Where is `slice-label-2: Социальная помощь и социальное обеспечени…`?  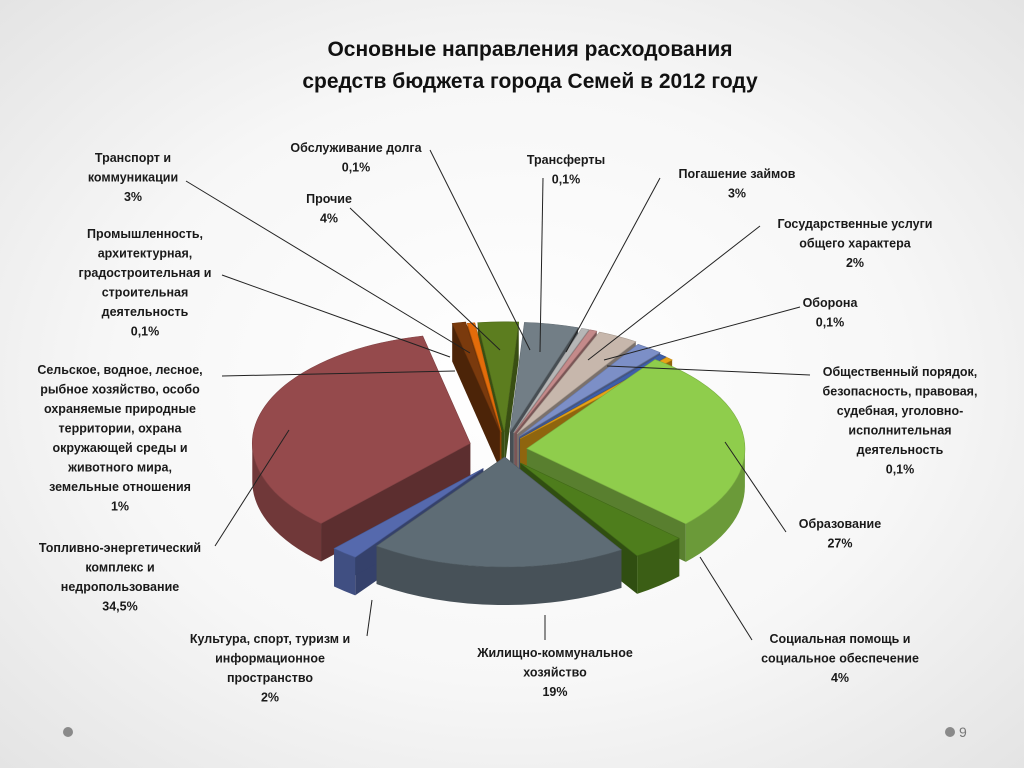 slice-label-2: Социальная помощь и социальное обеспечени… is located at coordinates (840, 658).